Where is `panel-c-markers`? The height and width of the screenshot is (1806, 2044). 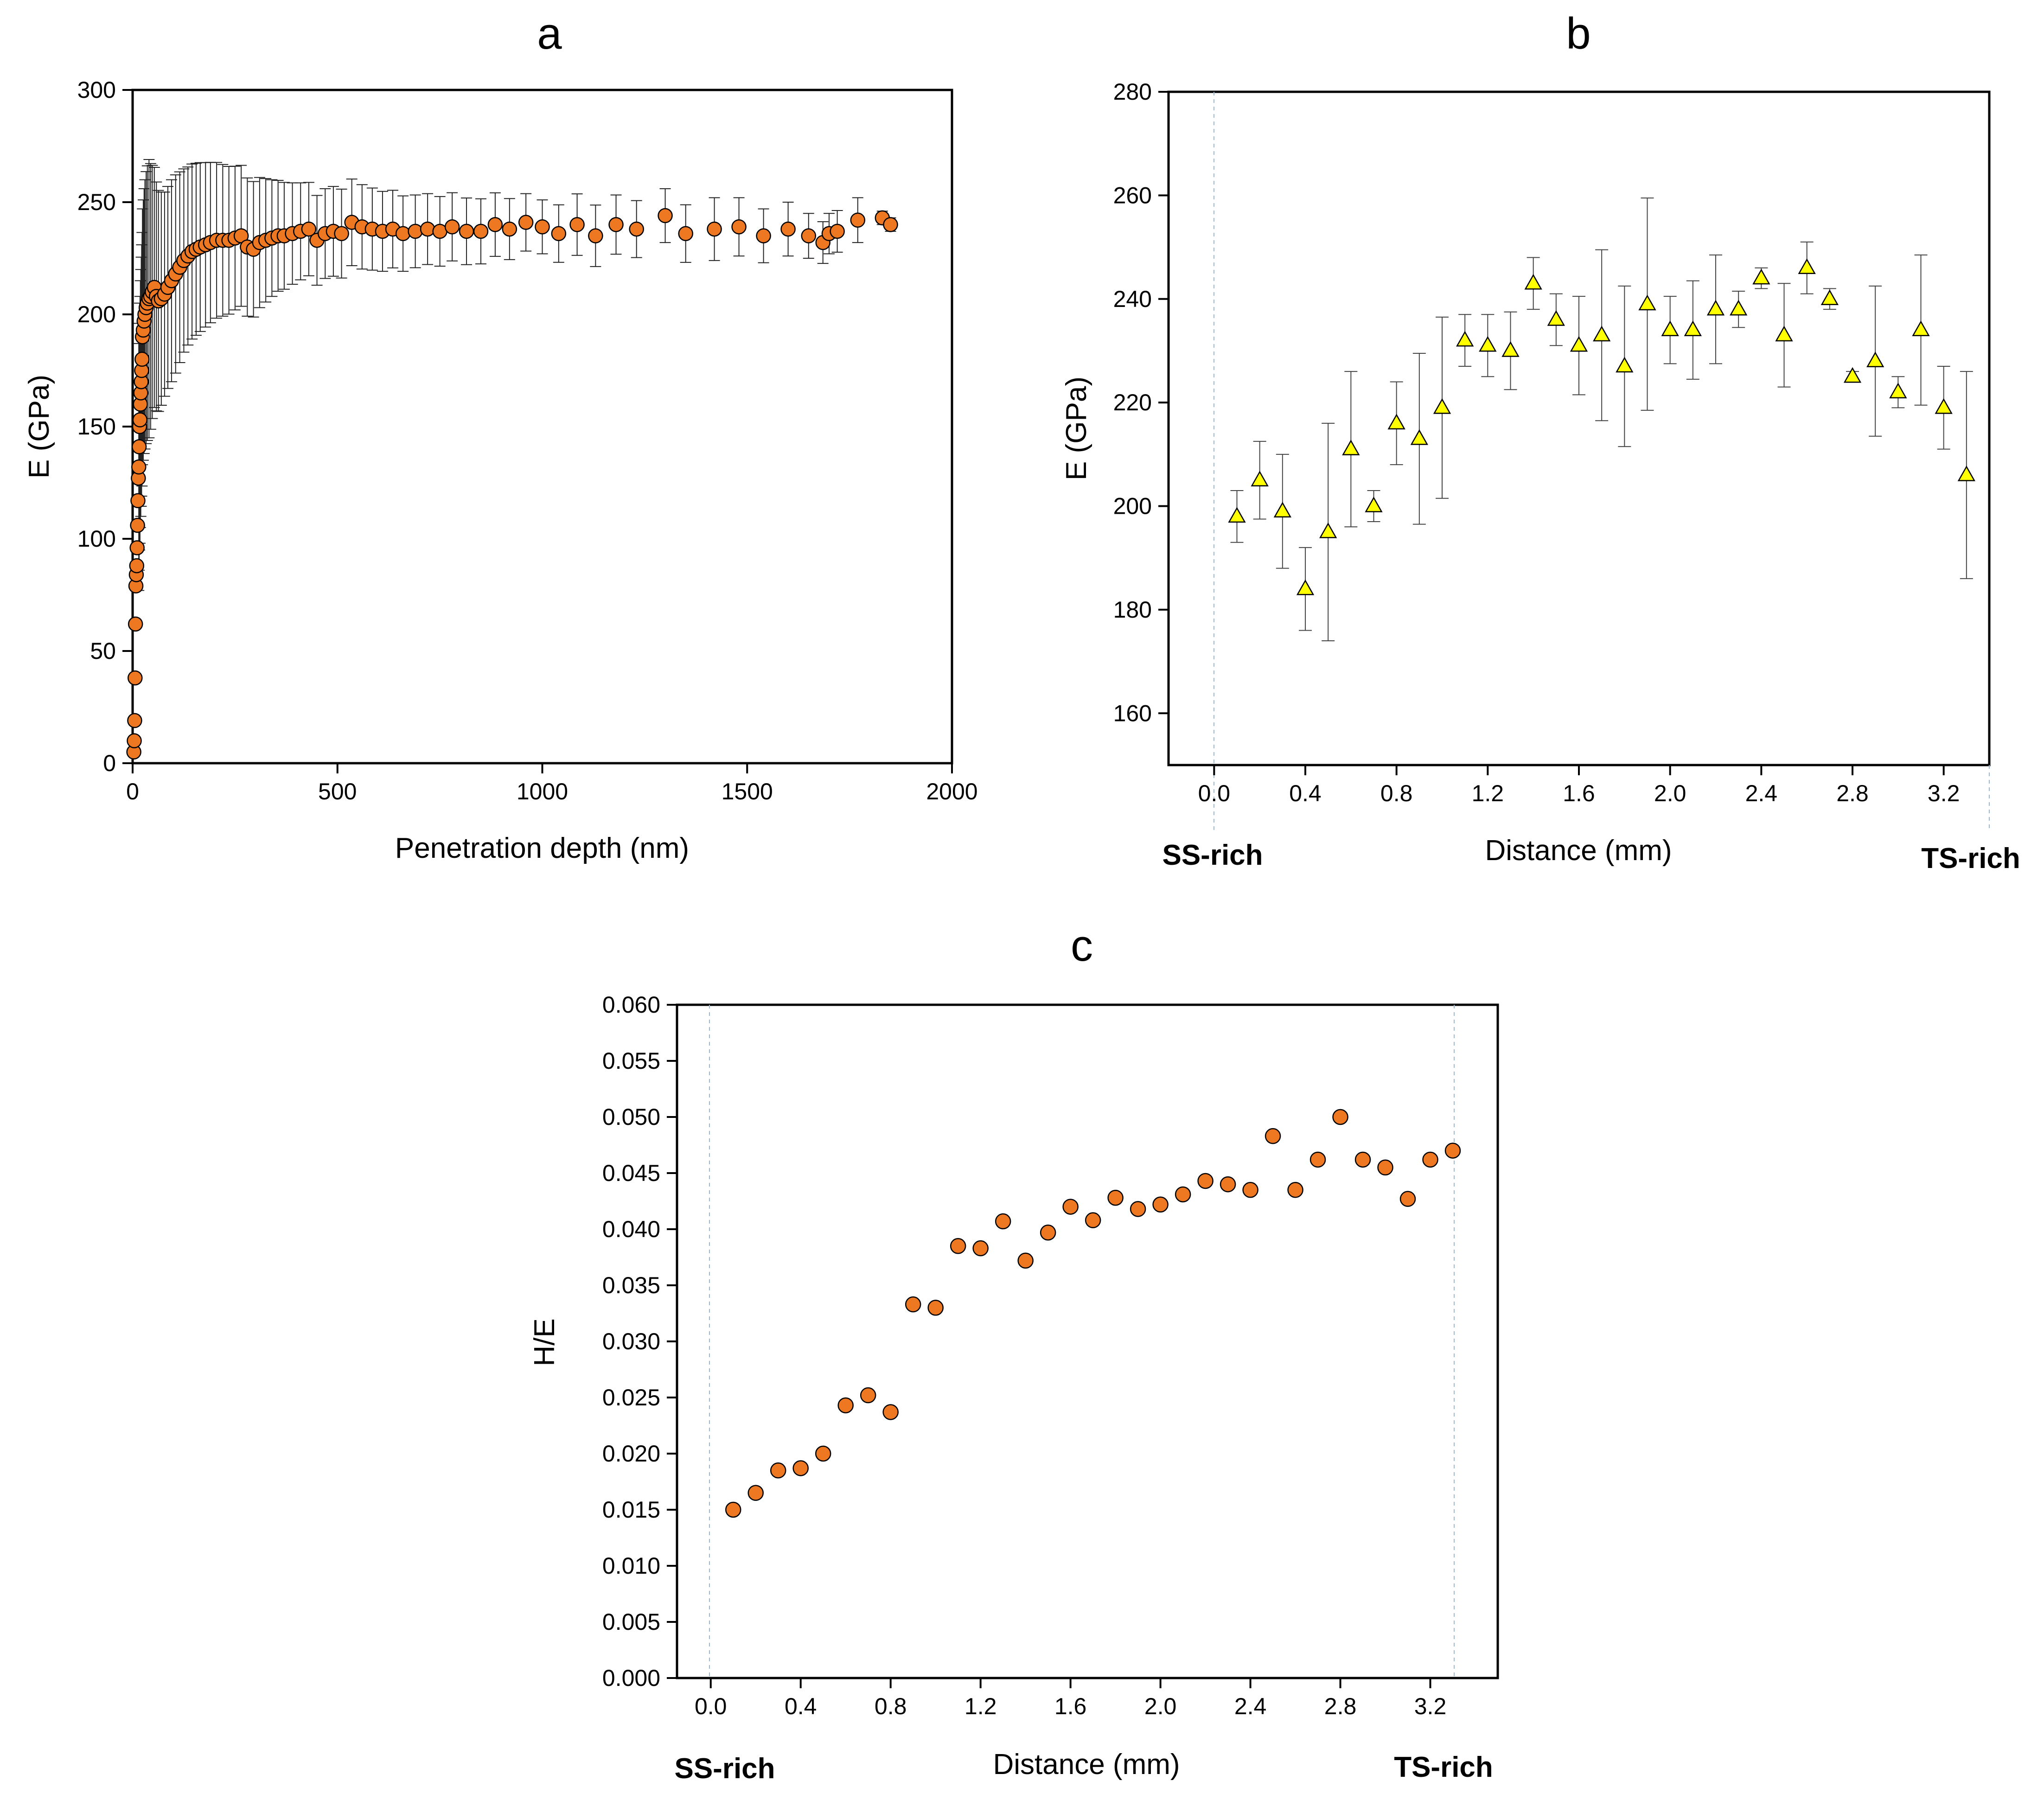 panel-c-markers is located at coordinates (1093, 1313).